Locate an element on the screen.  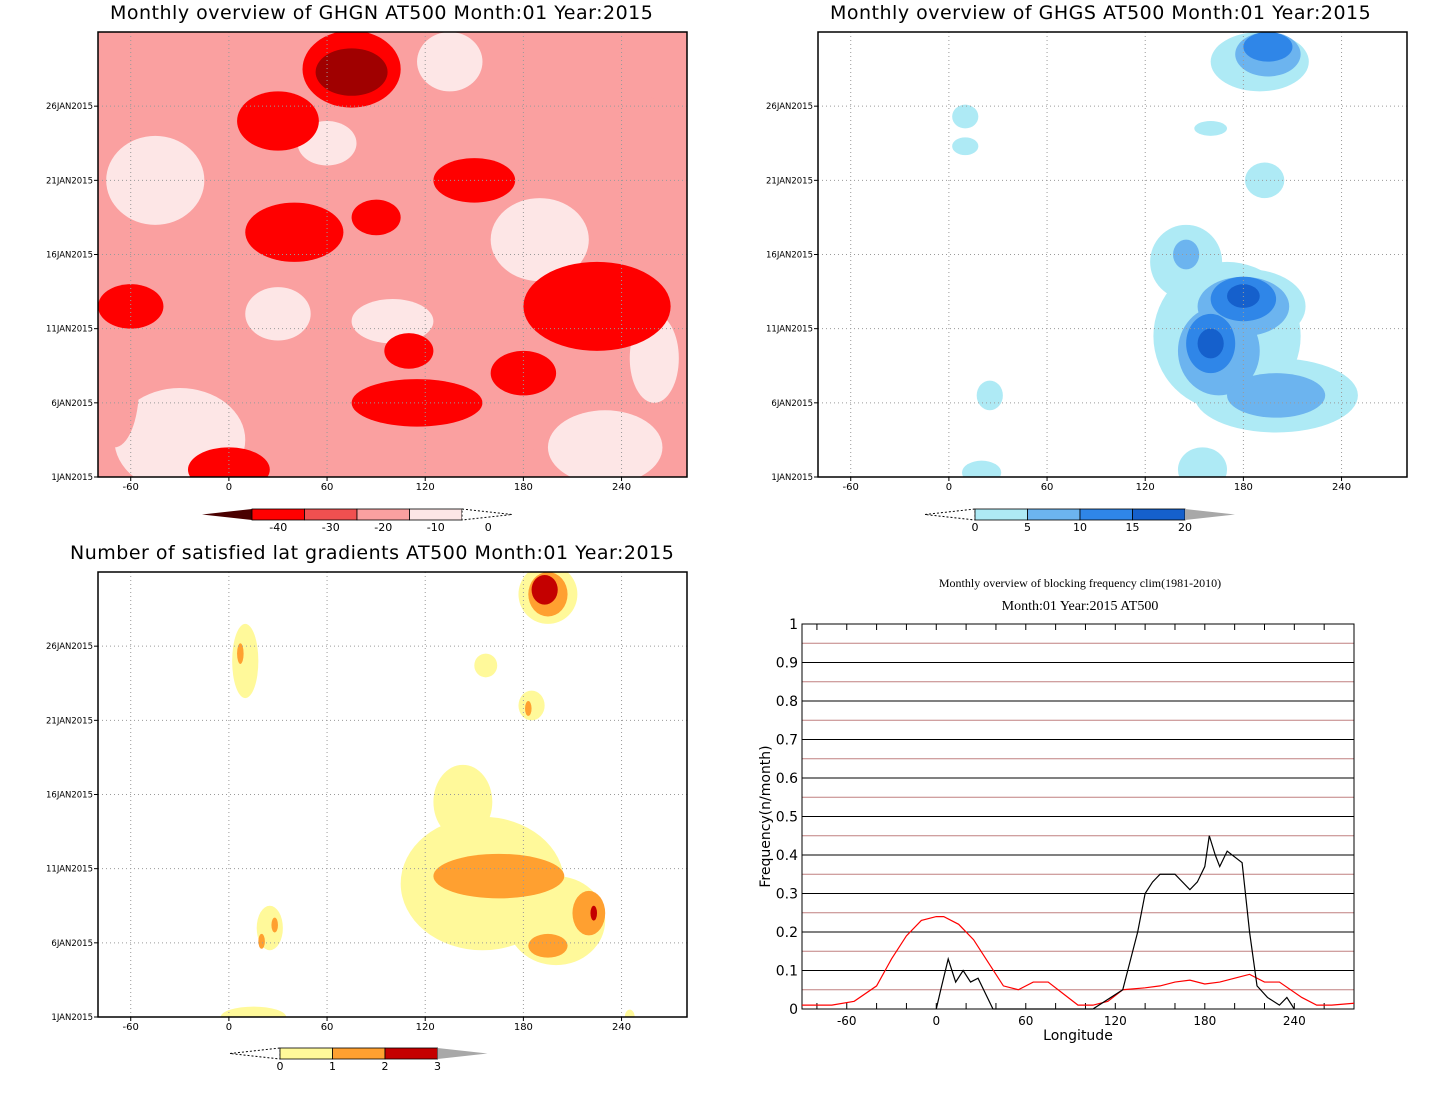
ghgn-ytick-label: 11JAN2015 is located at coordinates (69, 330).